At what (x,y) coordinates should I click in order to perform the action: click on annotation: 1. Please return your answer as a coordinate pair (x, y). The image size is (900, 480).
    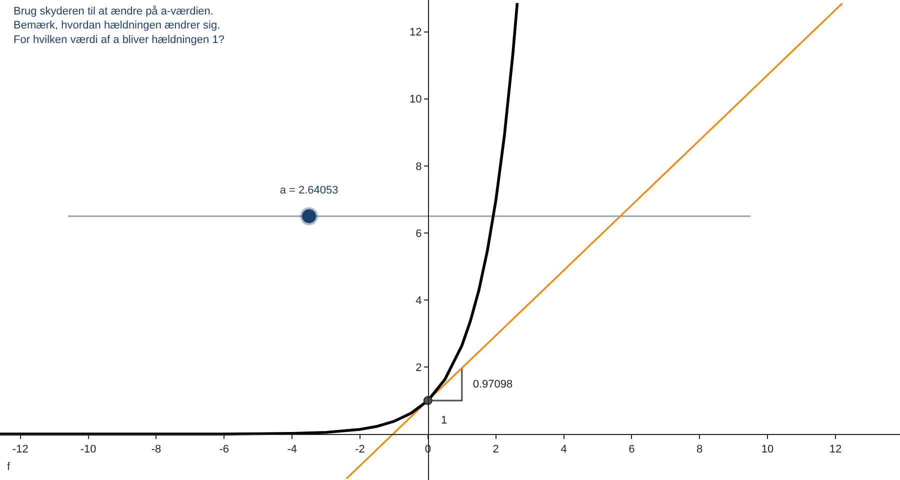
    Looking at the image, I should click on (444, 420).